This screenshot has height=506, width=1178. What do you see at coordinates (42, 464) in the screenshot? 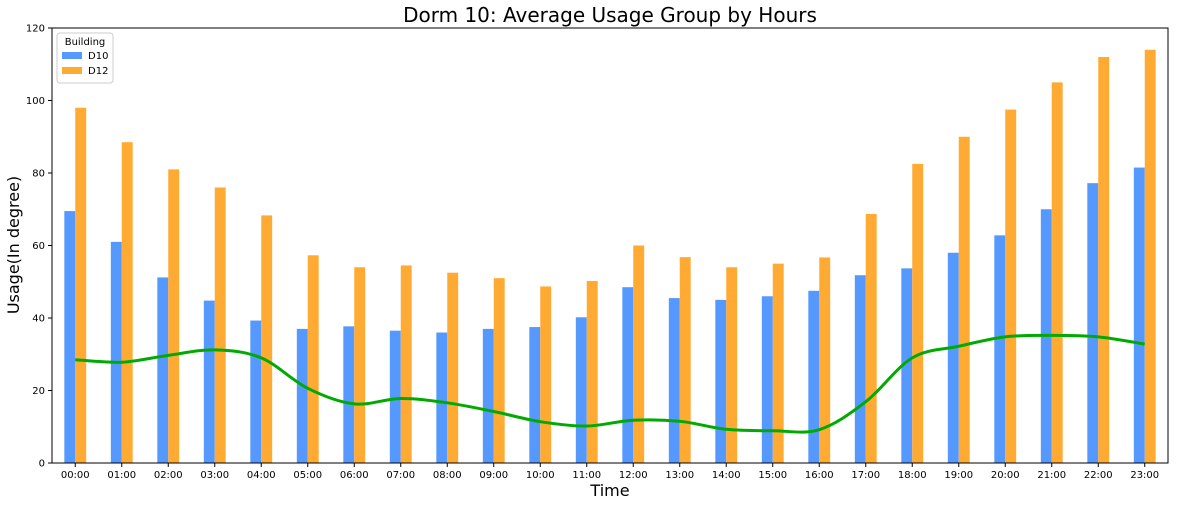
I see `y-tick-label-0: 0` at bounding box center [42, 464].